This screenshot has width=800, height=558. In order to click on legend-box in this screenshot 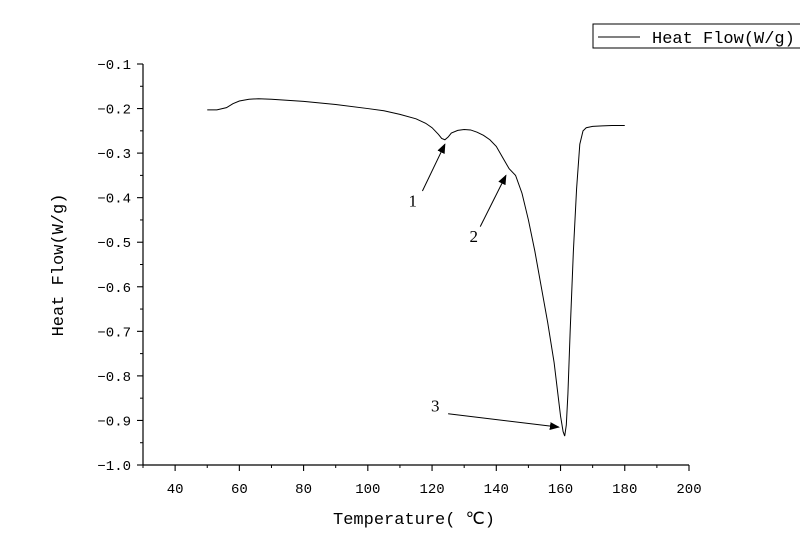, I will do `click(696, 36)`.